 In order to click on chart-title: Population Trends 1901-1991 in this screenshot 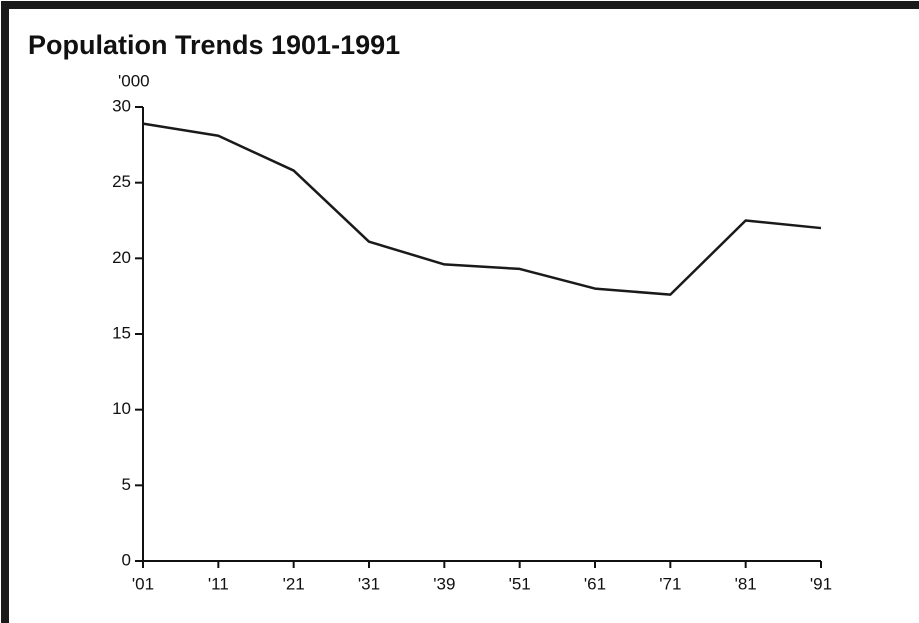, I will do `click(214, 45)`.